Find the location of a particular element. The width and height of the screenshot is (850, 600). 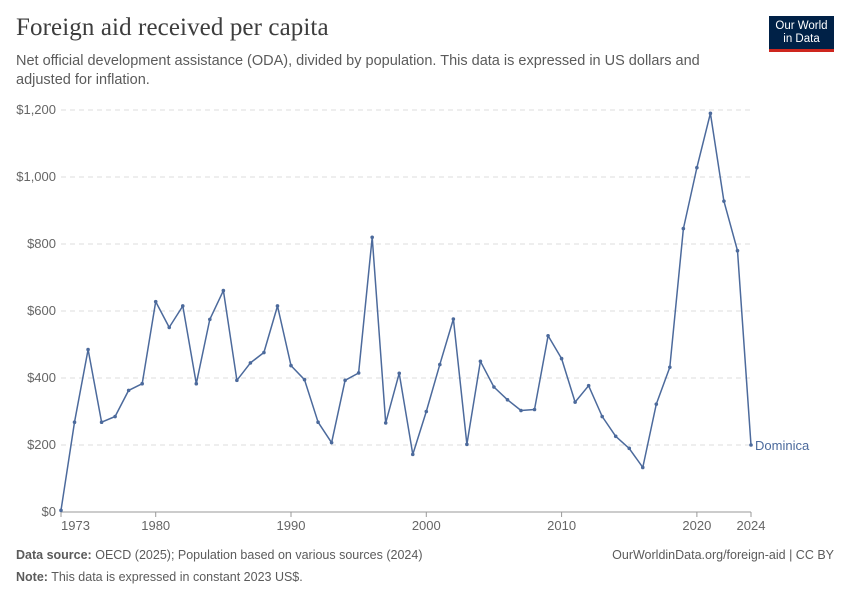

logo-line-1: Our World is located at coordinates (801, 26).